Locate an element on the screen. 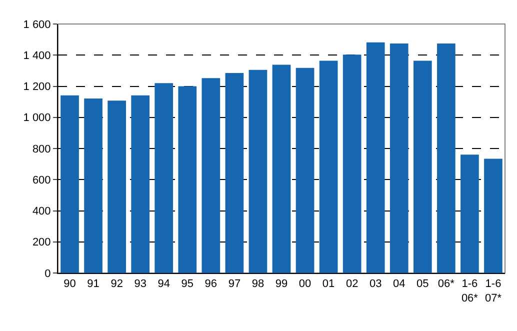  y-tick-label: 200 is located at coordinates (41, 242).